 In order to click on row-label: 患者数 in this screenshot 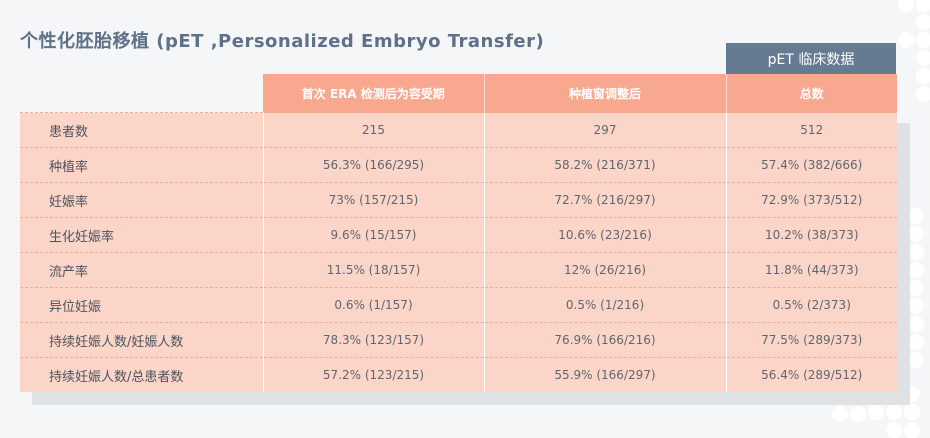, I will do `click(141, 130)`.